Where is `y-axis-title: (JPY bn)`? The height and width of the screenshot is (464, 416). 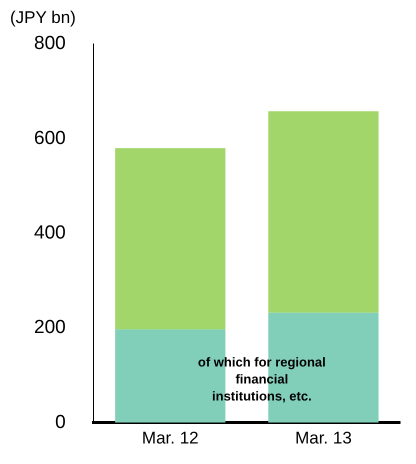
y-axis-title: (JPY bn) is located at coordinates (43, 18).